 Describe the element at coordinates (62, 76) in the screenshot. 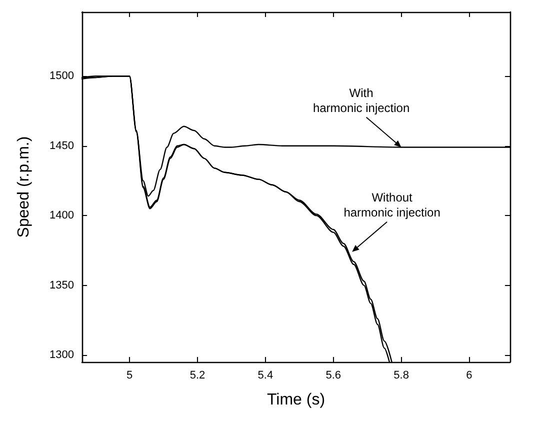

I see `y-tick-label: 1500` at that location.